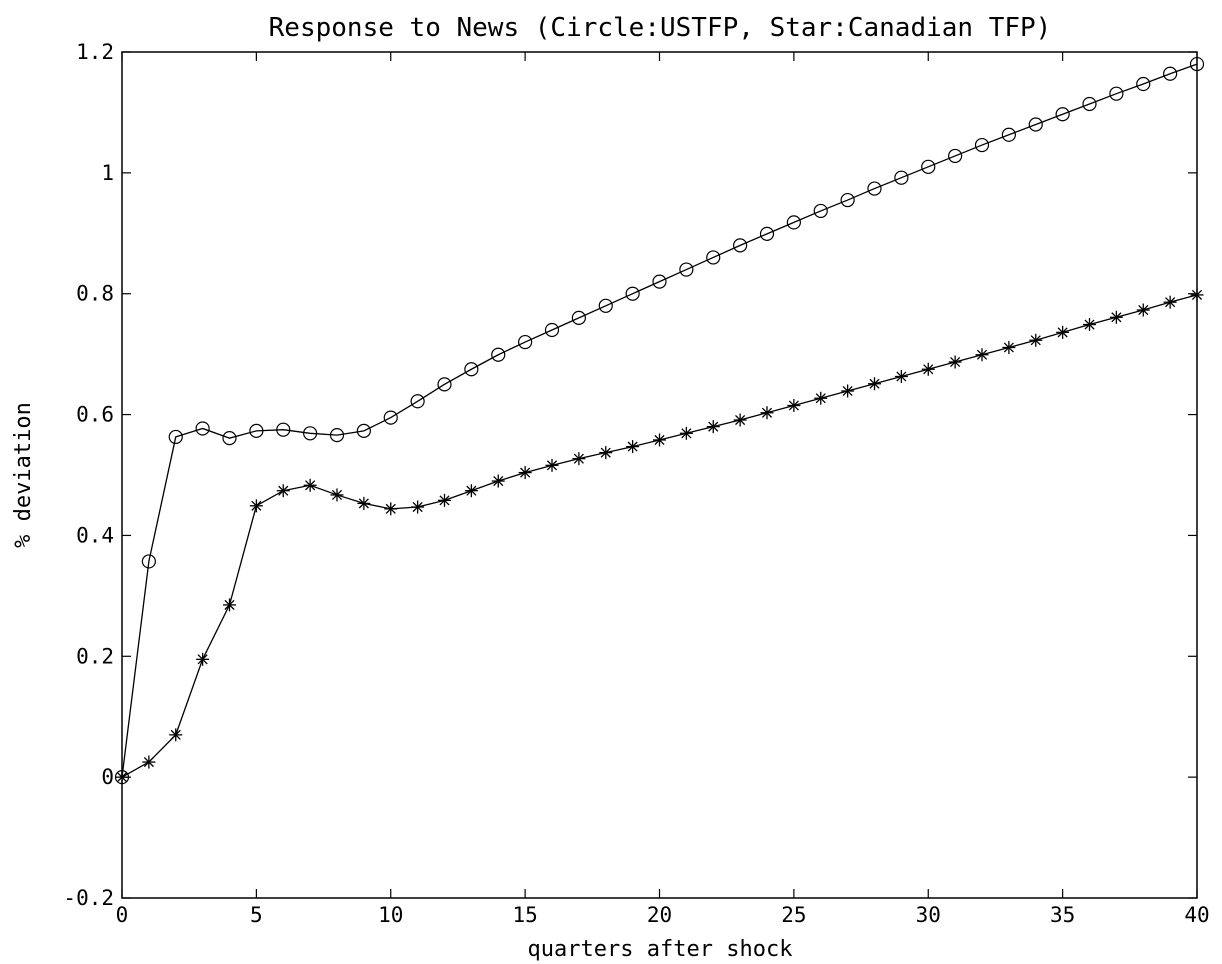 The image size is (1222, 964). Describe the element at coordinates (659, 915) in the screenshot. I see `x-tick-label: 20` at that location.